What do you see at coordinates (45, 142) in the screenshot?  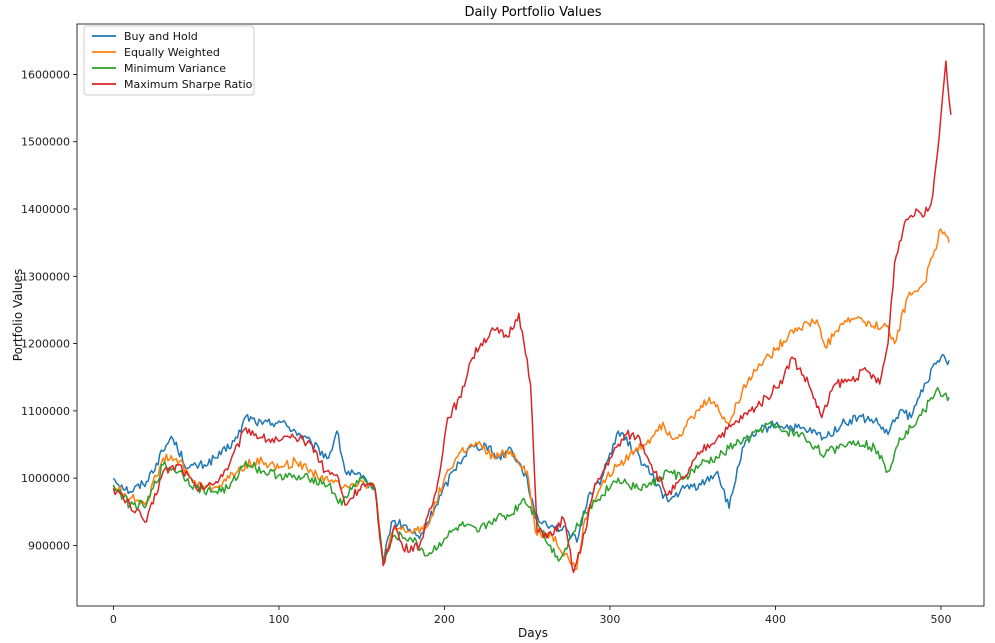 I see `y-tick-label: 1500000` at bounding box center [45, 142].